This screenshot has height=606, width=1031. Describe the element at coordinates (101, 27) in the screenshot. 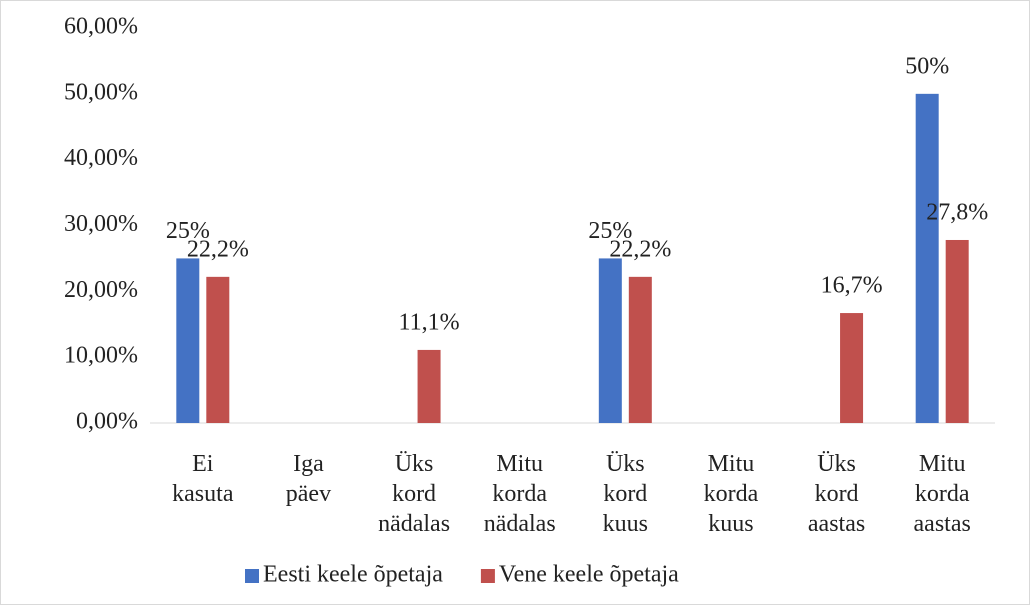

I see `y-tick-label: 60,00%` at that location.